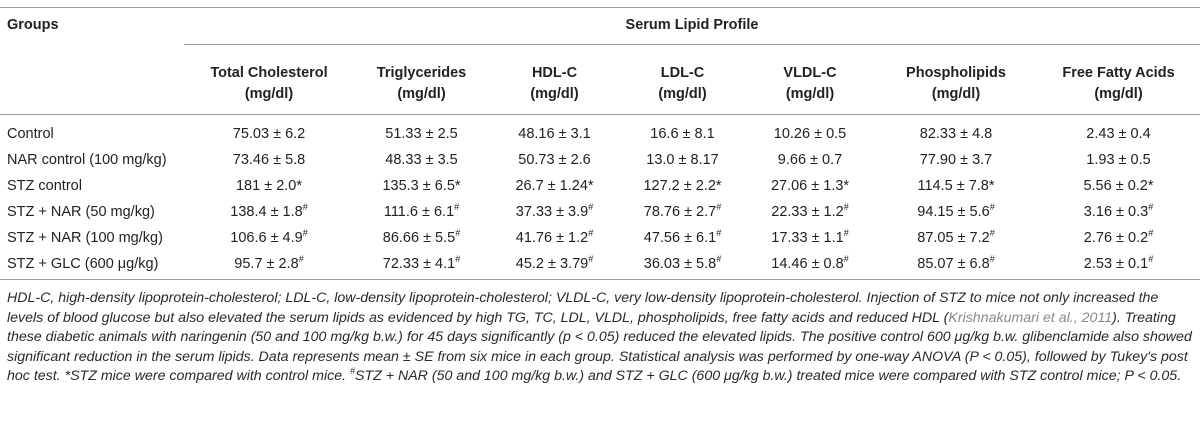  Describe the element at coordinates (682, 212) in the screenshot. I see `table-cell: 78.76 ± 2.7#` at that location.